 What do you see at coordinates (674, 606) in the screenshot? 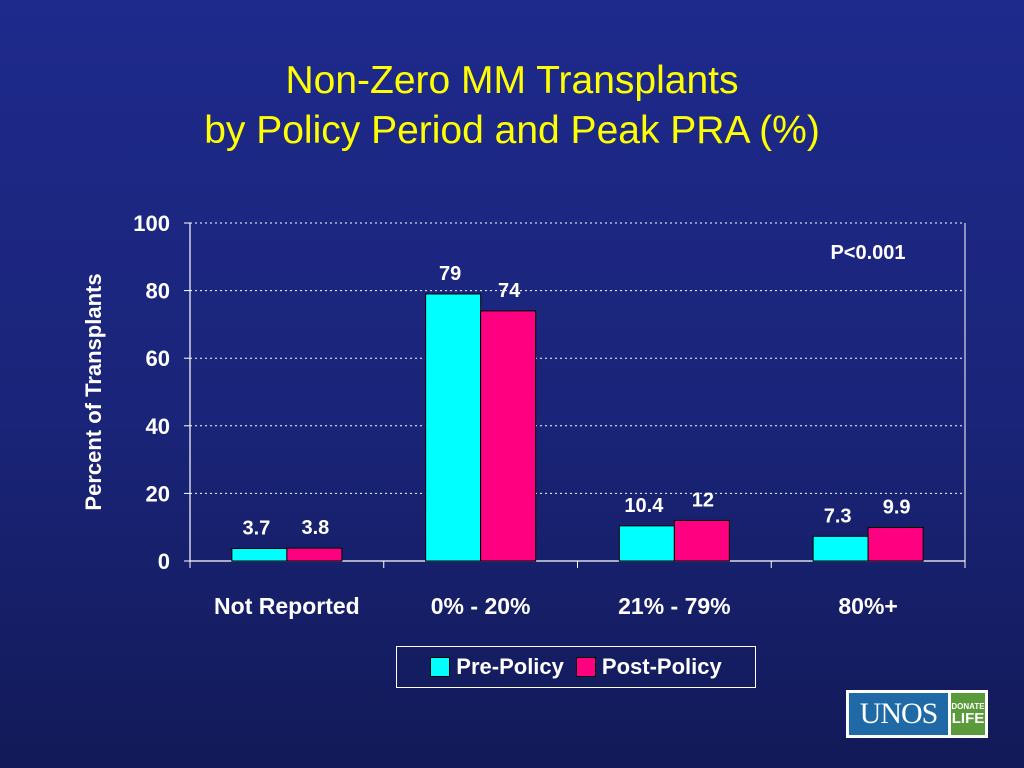
I see `x-category-label-2: 21% - 79%` at bounding box center [674, 606].